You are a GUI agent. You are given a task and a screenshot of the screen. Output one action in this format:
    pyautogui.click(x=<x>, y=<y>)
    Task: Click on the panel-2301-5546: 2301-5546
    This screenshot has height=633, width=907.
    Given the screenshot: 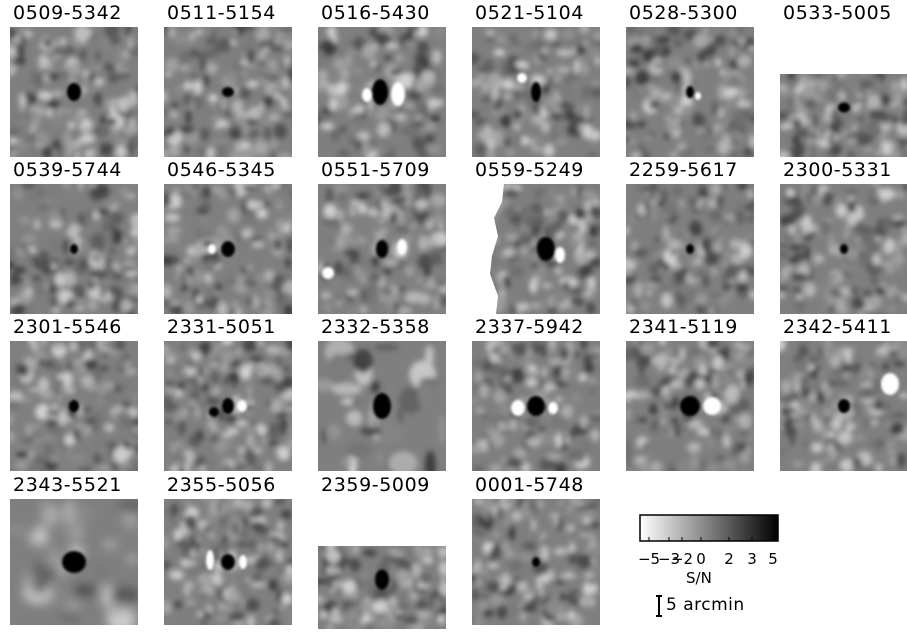 What is the action you would take?
    pyautogui.click(x=85, y=395)
    